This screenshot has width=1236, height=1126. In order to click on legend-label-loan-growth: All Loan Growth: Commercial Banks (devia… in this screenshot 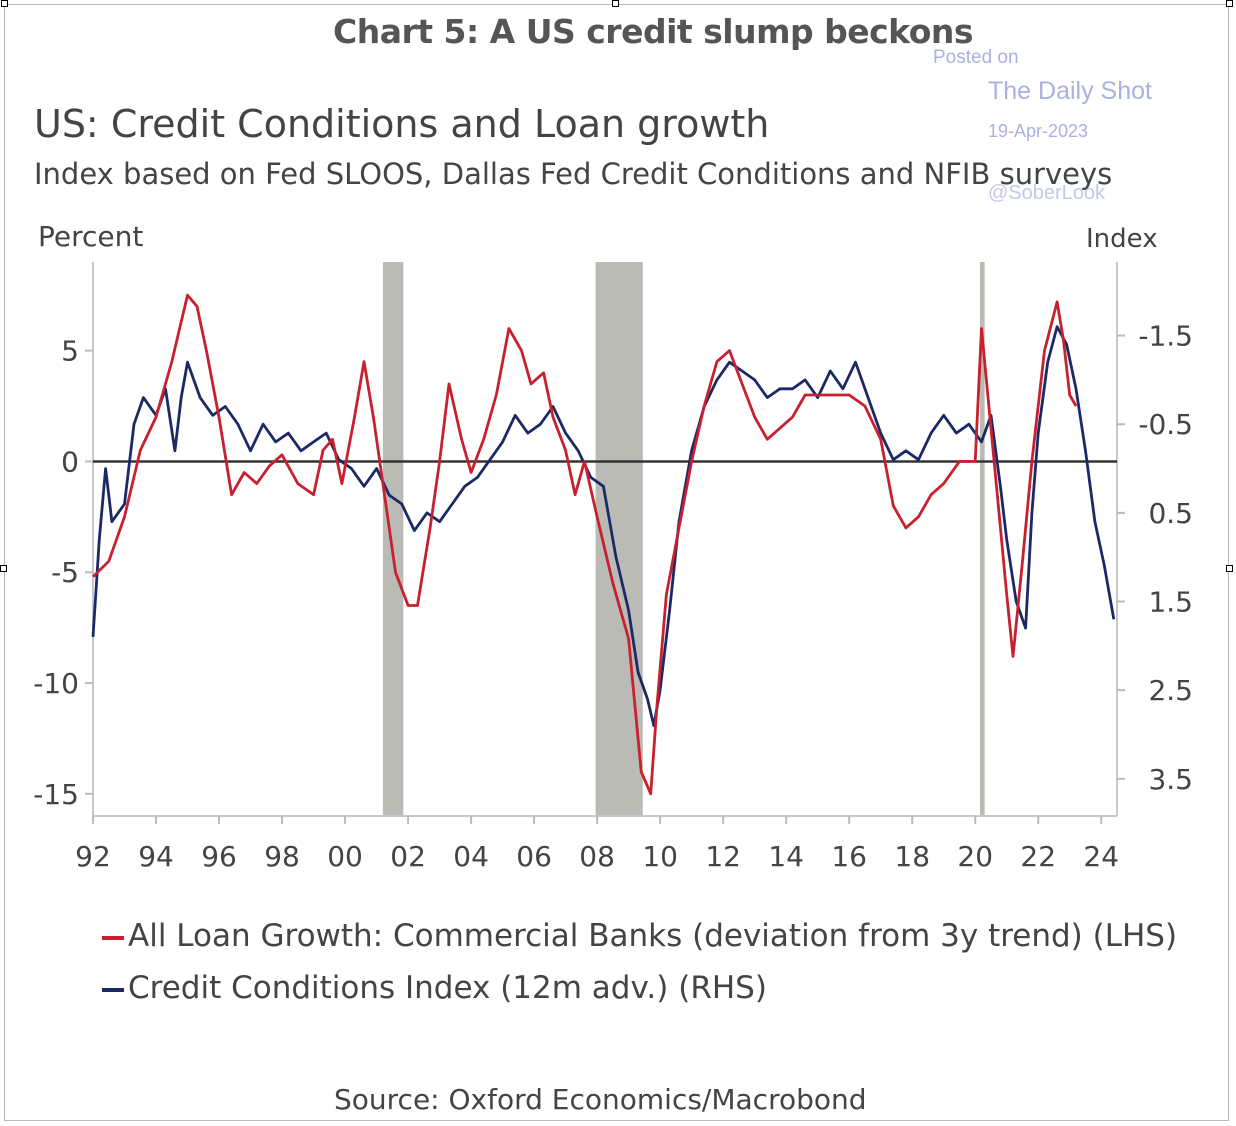, I will do `click(653, 936)`.